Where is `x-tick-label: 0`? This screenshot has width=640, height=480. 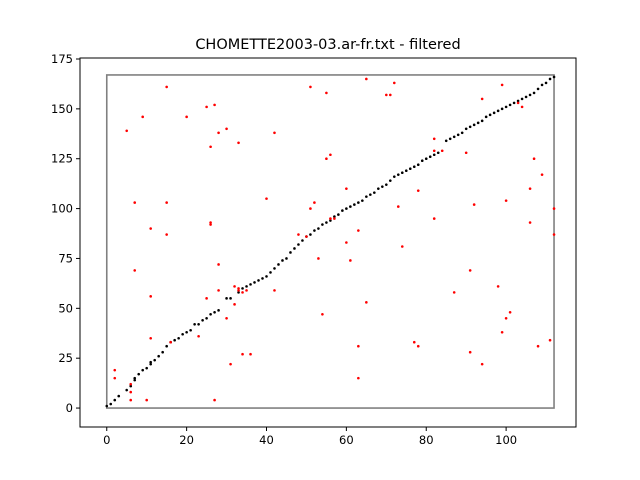 x-tick-label: 0 is located at coordinates (106, 440).